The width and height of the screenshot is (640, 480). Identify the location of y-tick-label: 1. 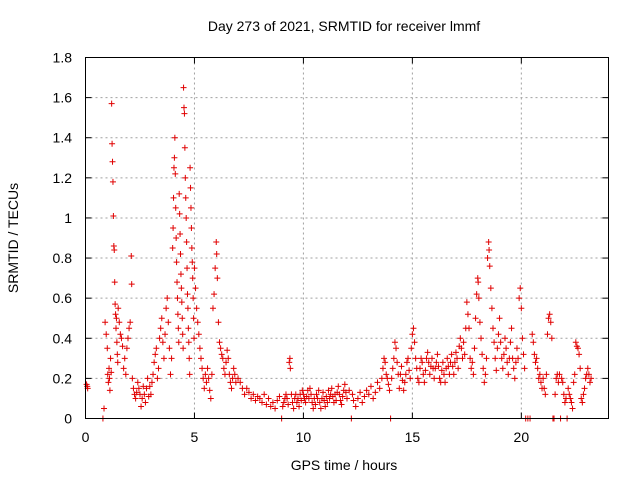
(68, 218).